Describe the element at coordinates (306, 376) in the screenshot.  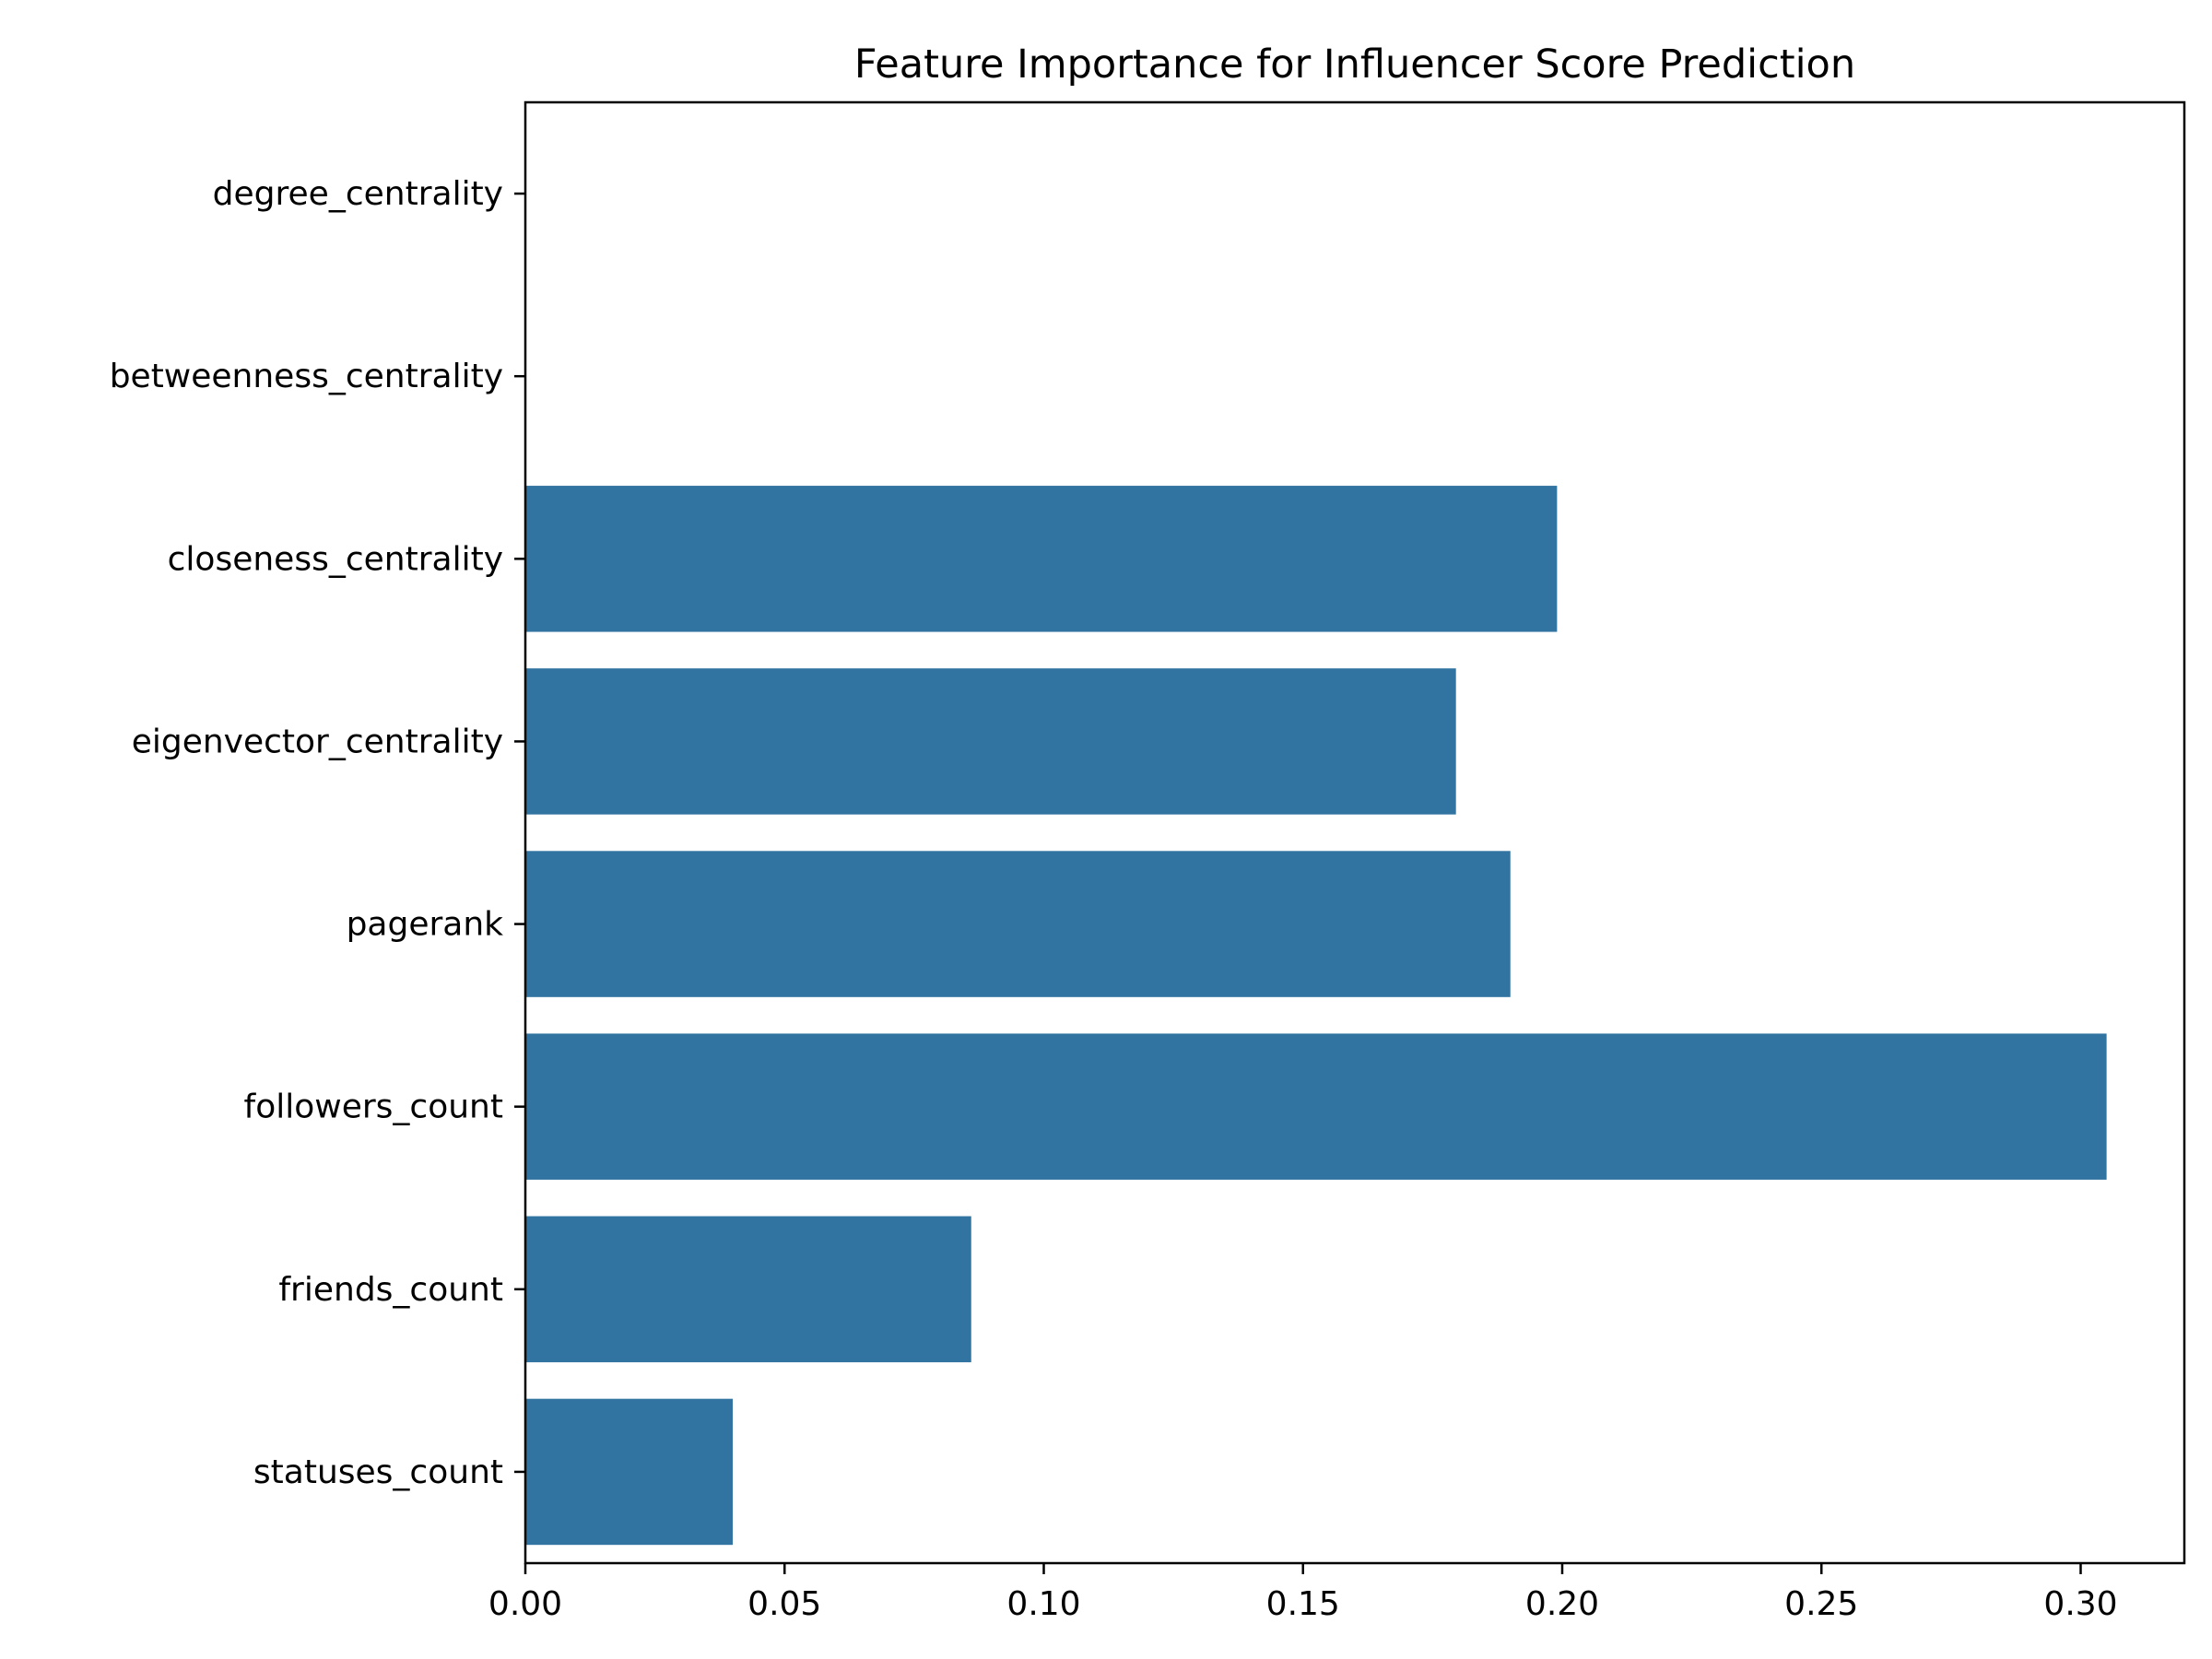
I see `y-tick-label: betweenness_centrality` at that location.